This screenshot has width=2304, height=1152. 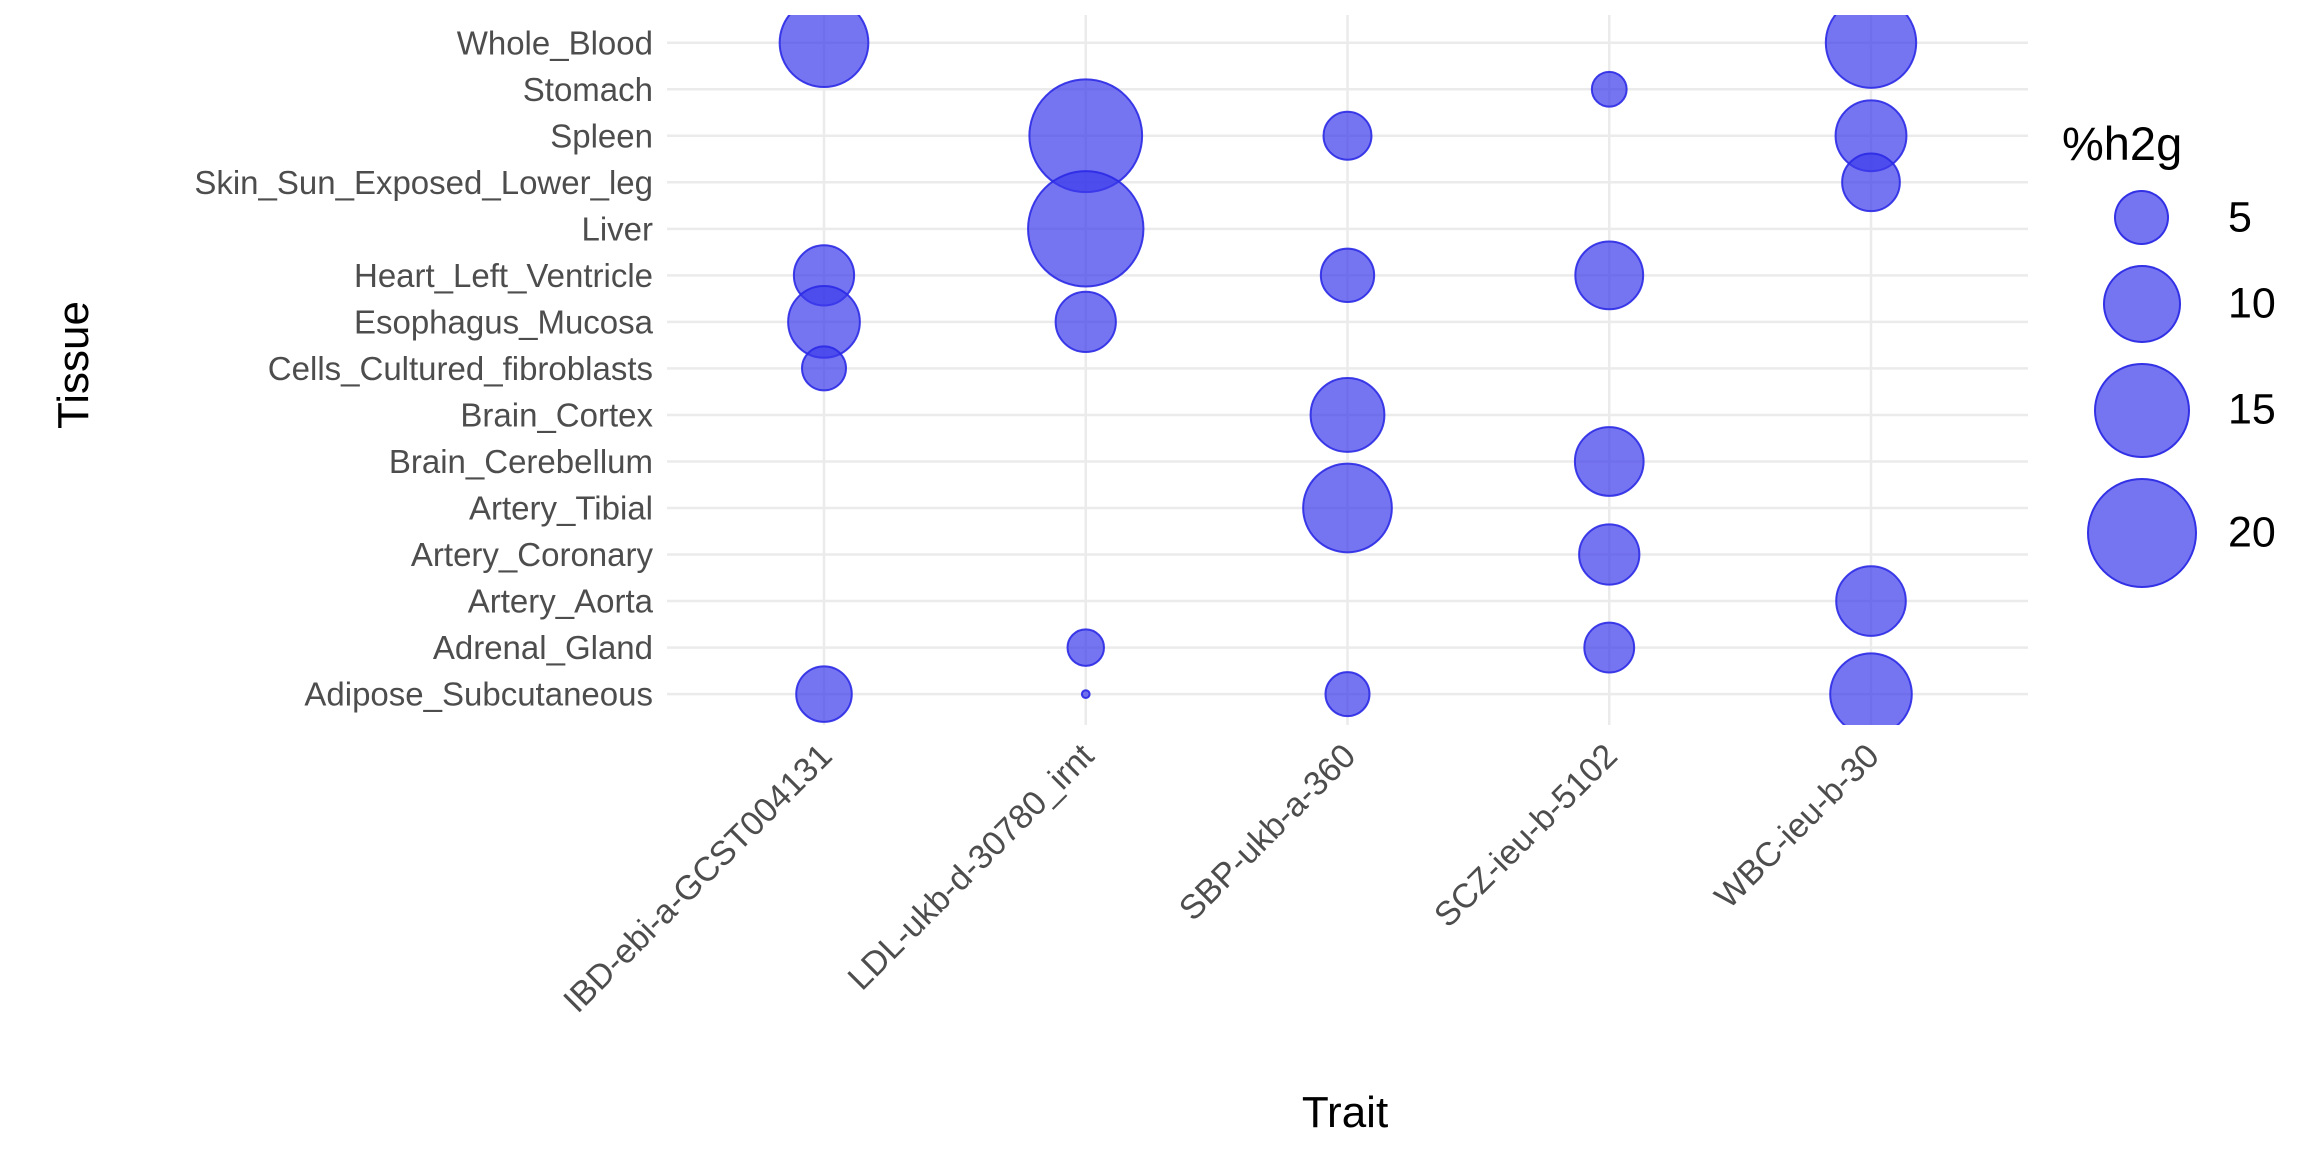 I want to click on y-tick-label: Whole_Blood, so click(x=555, y=42).